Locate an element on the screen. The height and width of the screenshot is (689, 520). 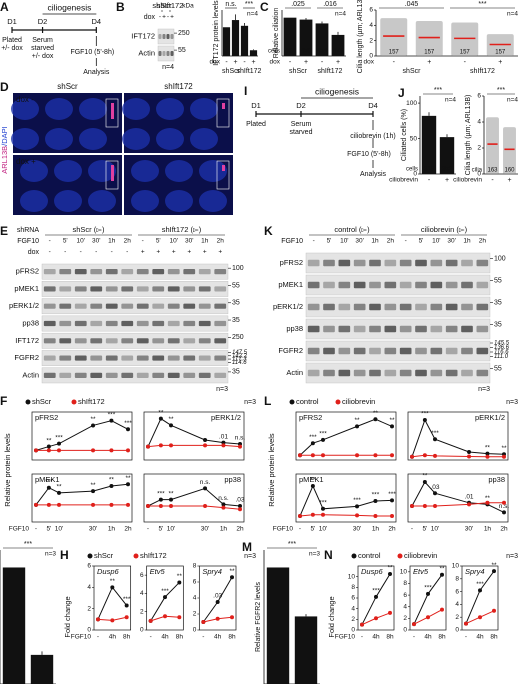
y-tick-label: 0 is located at coordinates (457, 630).